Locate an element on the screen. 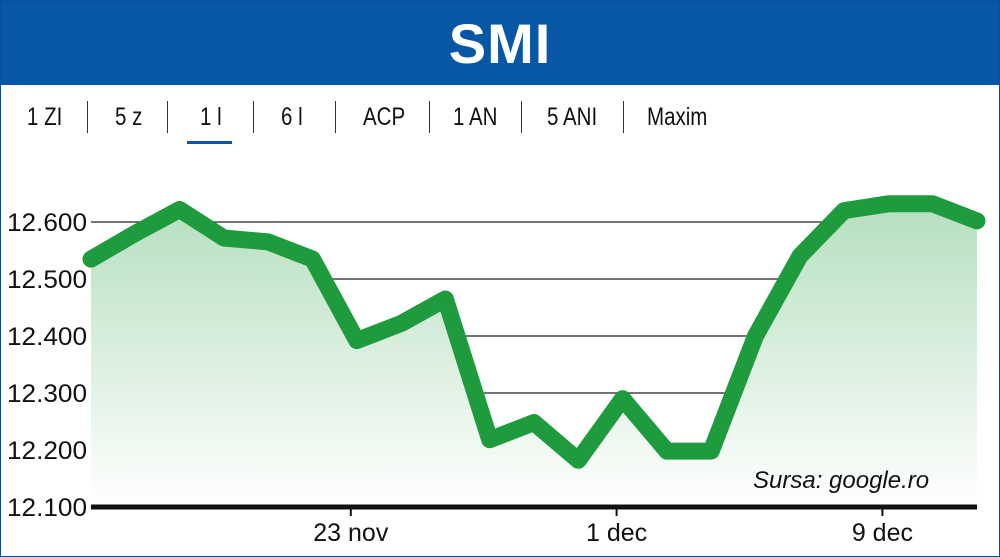  y-tick-label: 12.500 is located at coordinates (47, 280).